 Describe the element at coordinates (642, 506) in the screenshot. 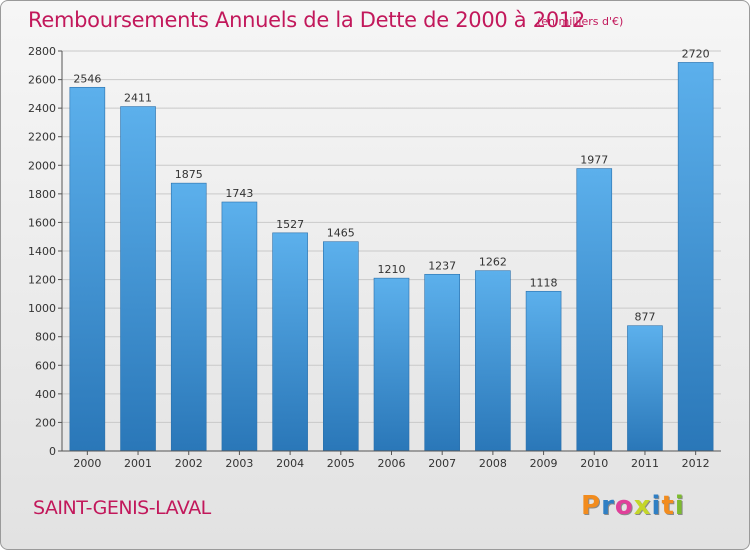

I see `logo-letter: x` at that location.